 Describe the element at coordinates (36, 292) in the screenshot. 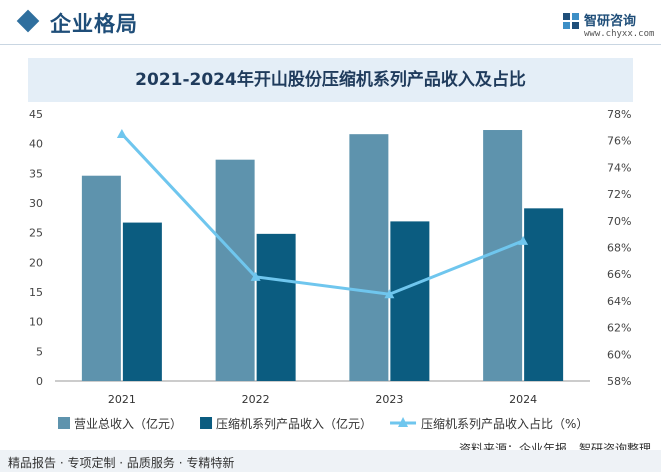

I see `y-left-tick-label: 15` at that location.